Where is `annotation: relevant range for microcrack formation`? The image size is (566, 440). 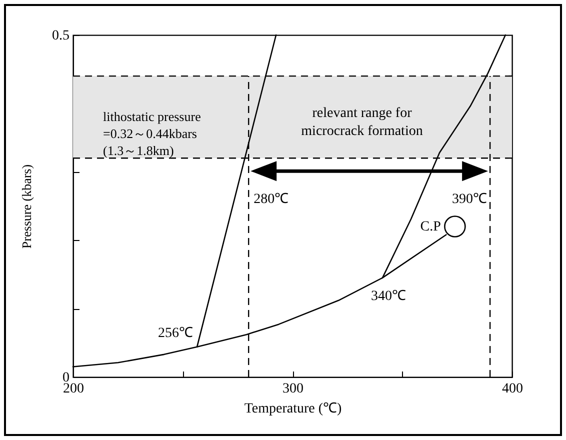
annotation: relevant range for microcrack formation is located at coordinates (362, 123).